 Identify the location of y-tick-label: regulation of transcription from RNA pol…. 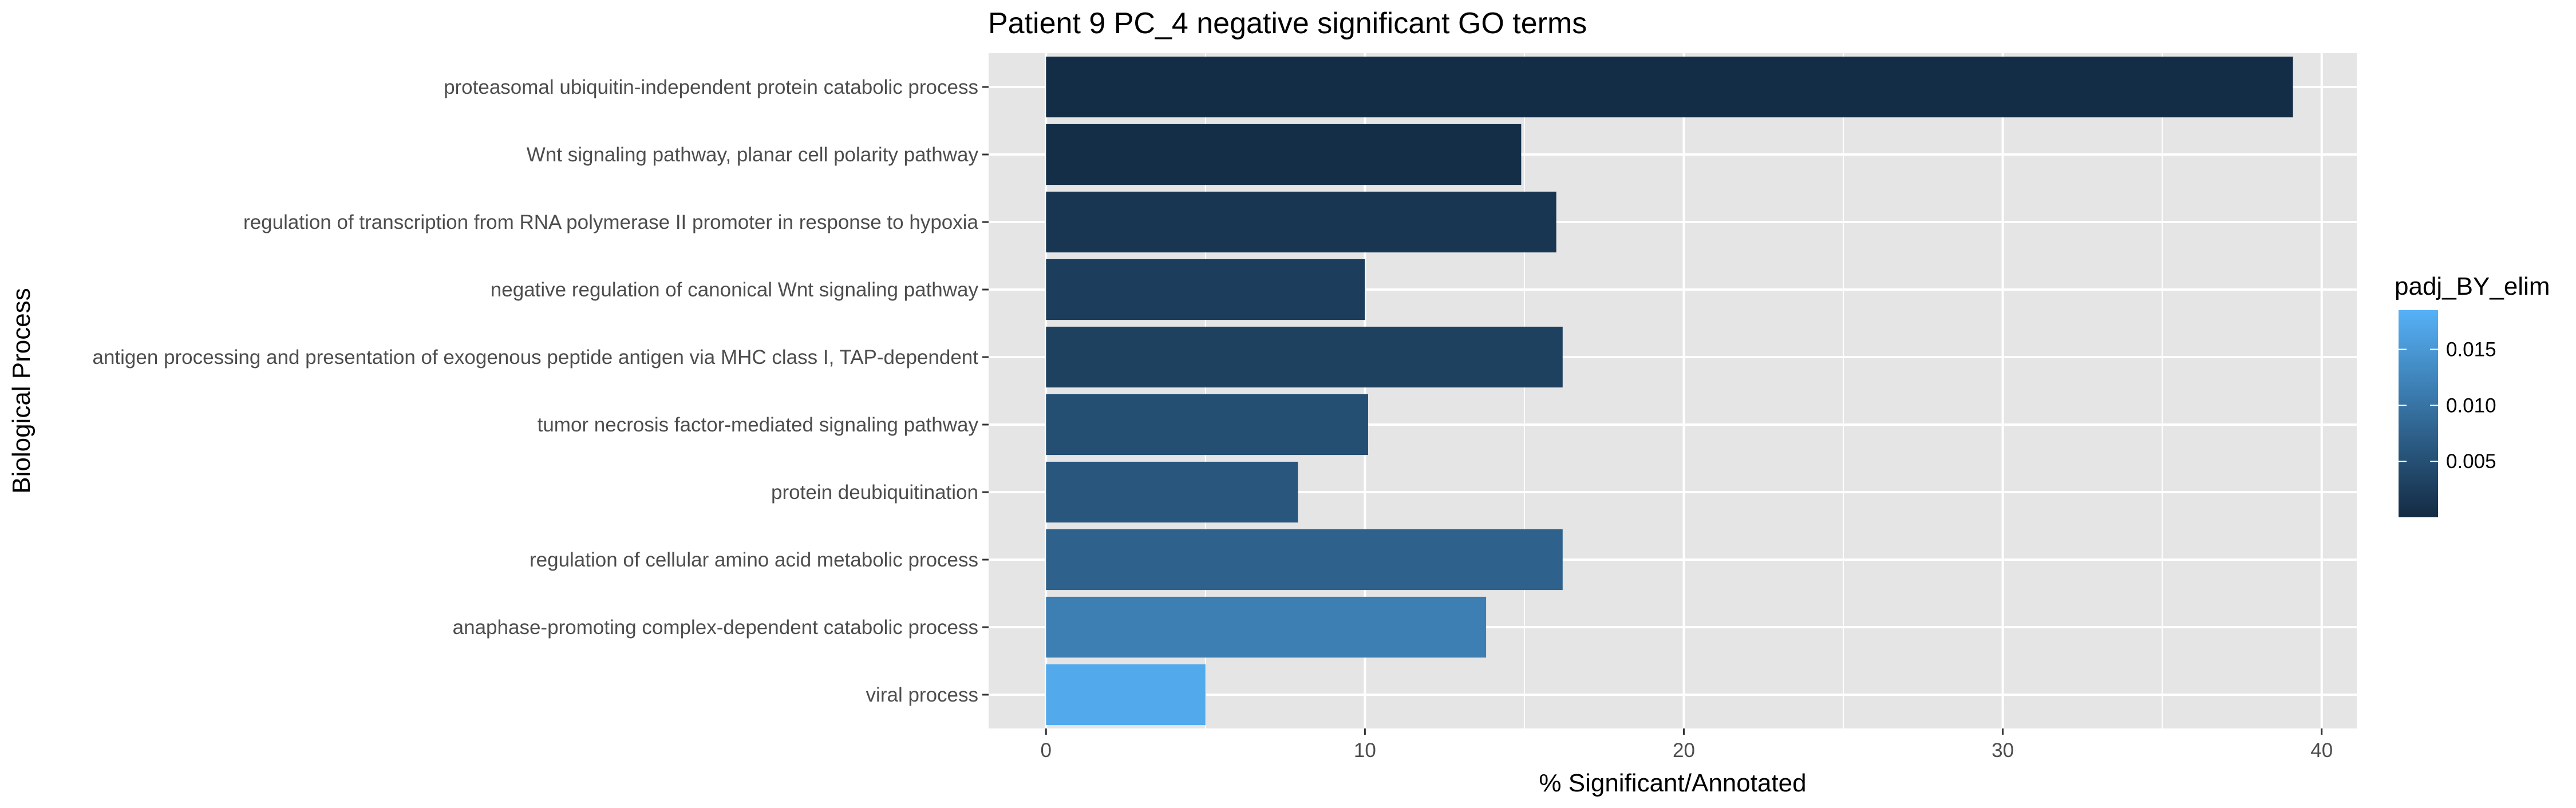
(610, 222).